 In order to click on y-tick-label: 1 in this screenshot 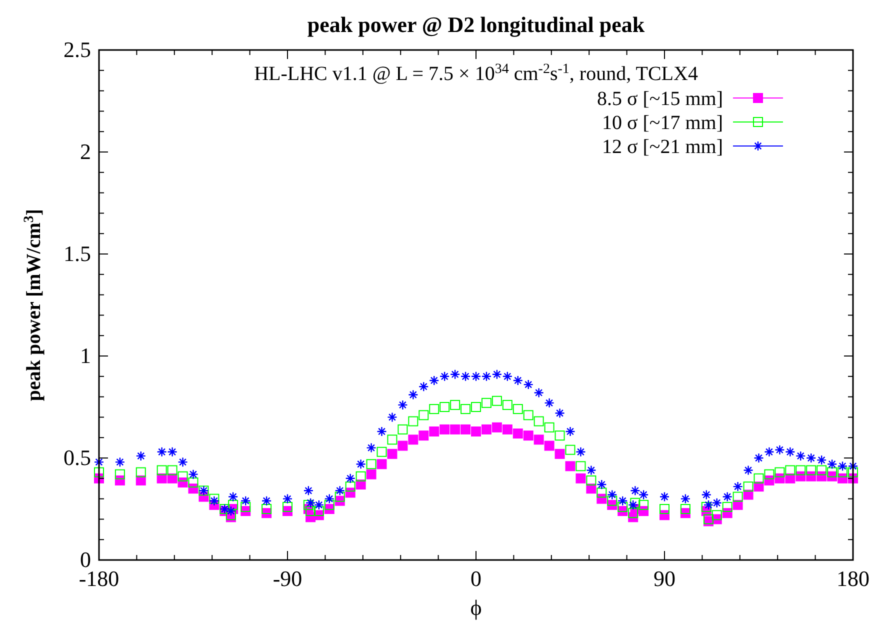, I will do `click(85, 355)`.